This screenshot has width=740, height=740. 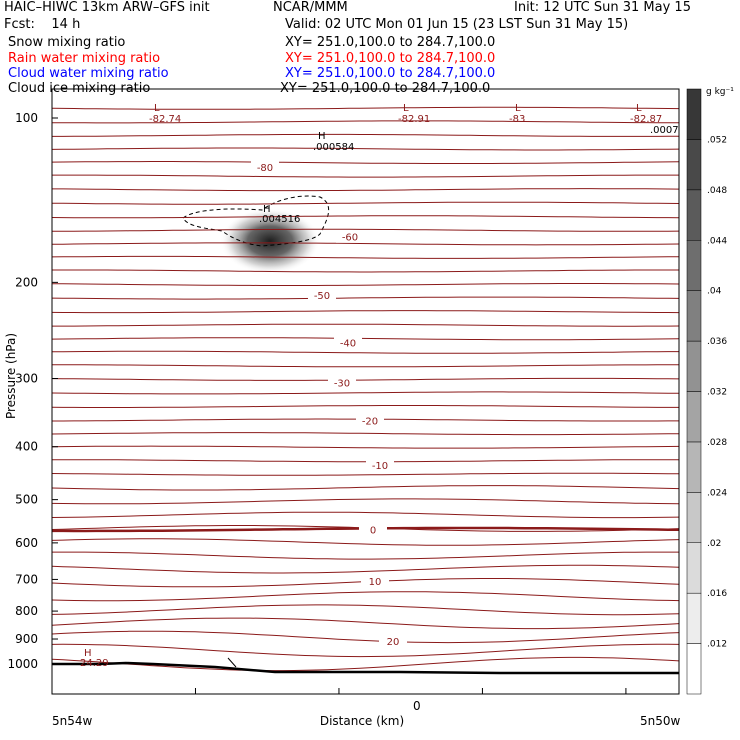 I want to click on field-label-snow: Snow mixing ratio, so click(x=67, y=42).